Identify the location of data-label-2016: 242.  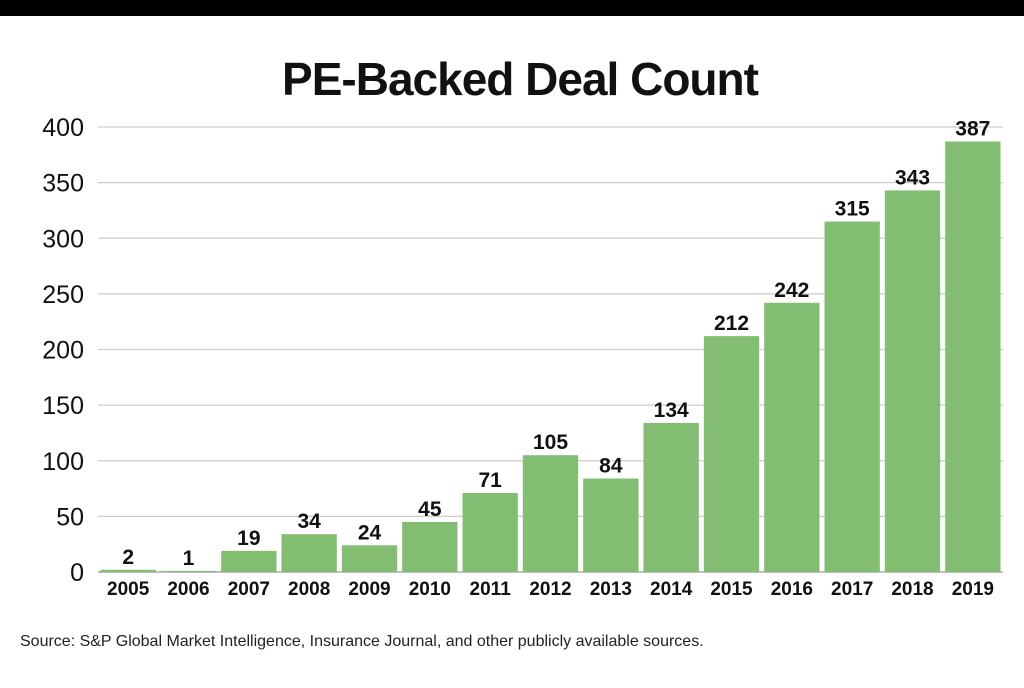
(791, 290).